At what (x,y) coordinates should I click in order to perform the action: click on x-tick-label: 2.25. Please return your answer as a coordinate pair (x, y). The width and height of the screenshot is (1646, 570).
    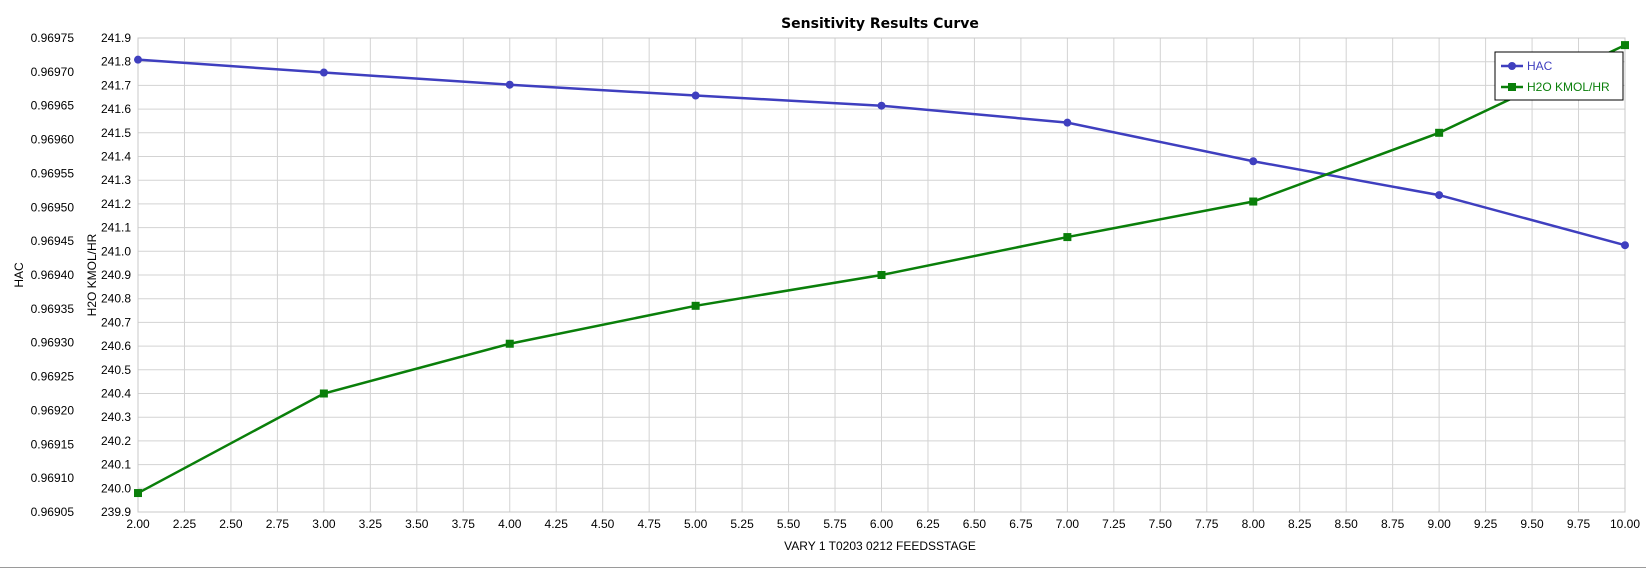
    Looking at the image, I should click on (185, 524).